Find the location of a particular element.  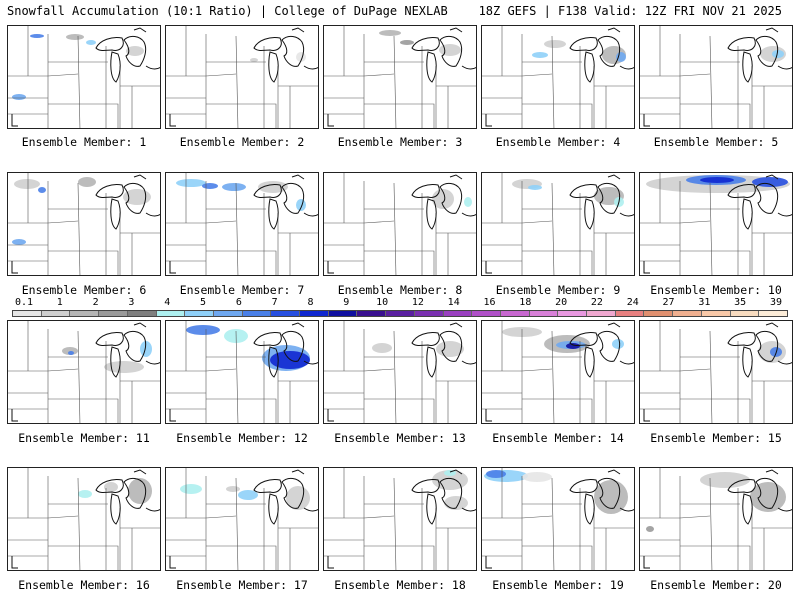

ensemble-member-label: Ensemble Member: 11 is located at coordinates (84, 438).